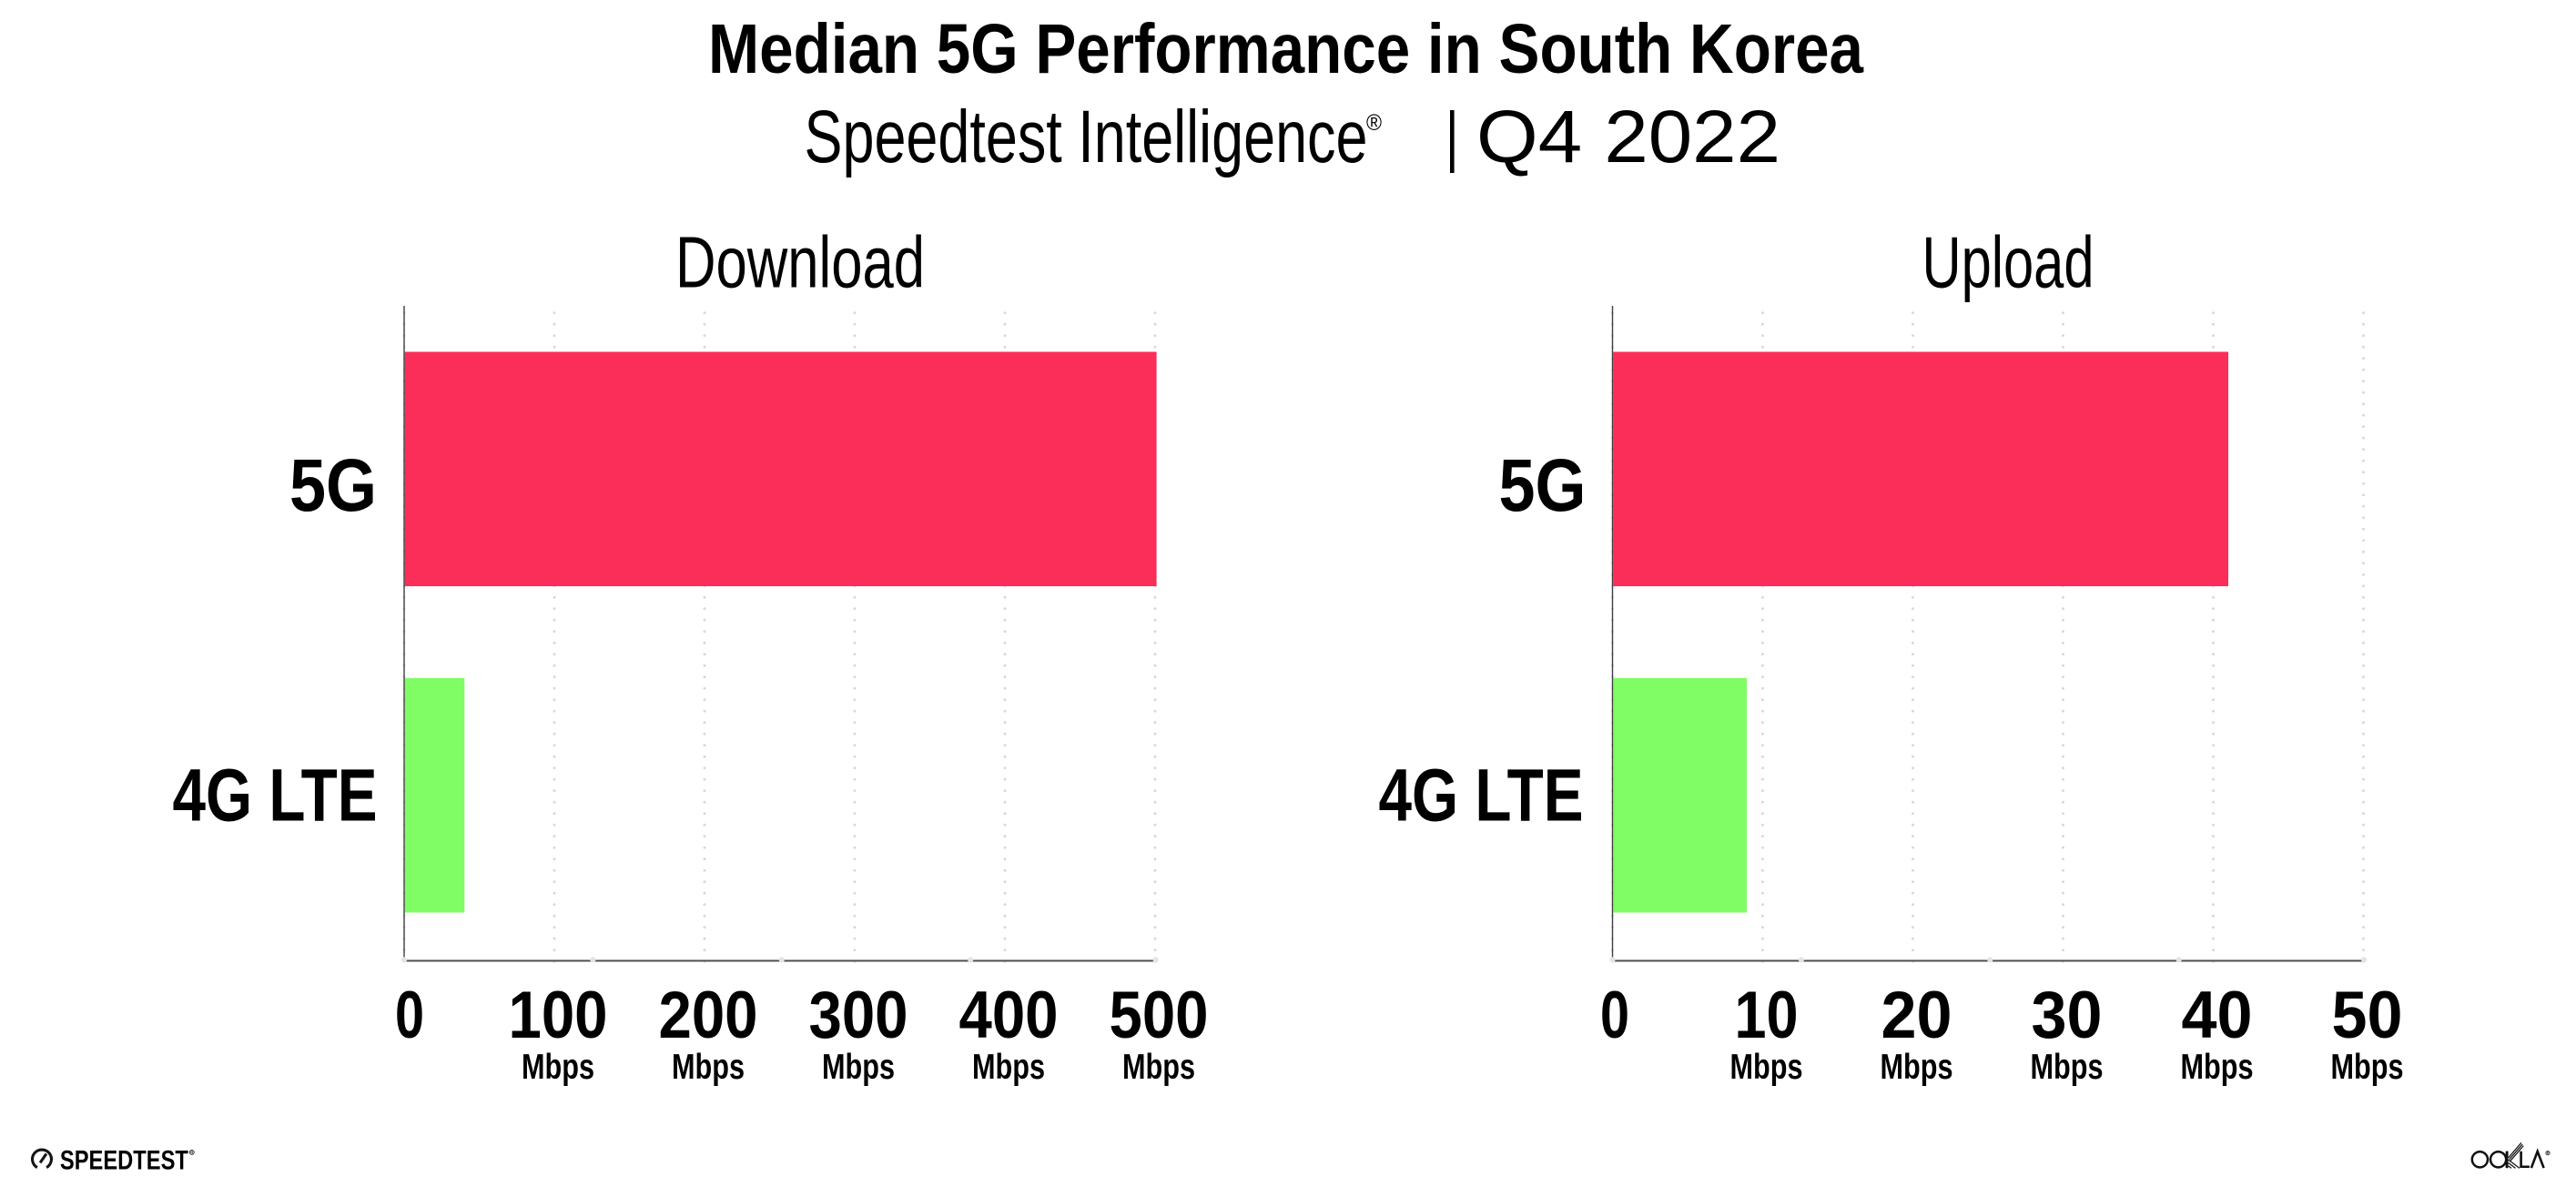 The image size is (2576, 1197). What do you see at coordinates (1917, 1015) in the screenshot?
I see `svg-text: 20` at bounding box center [1917, 1015].